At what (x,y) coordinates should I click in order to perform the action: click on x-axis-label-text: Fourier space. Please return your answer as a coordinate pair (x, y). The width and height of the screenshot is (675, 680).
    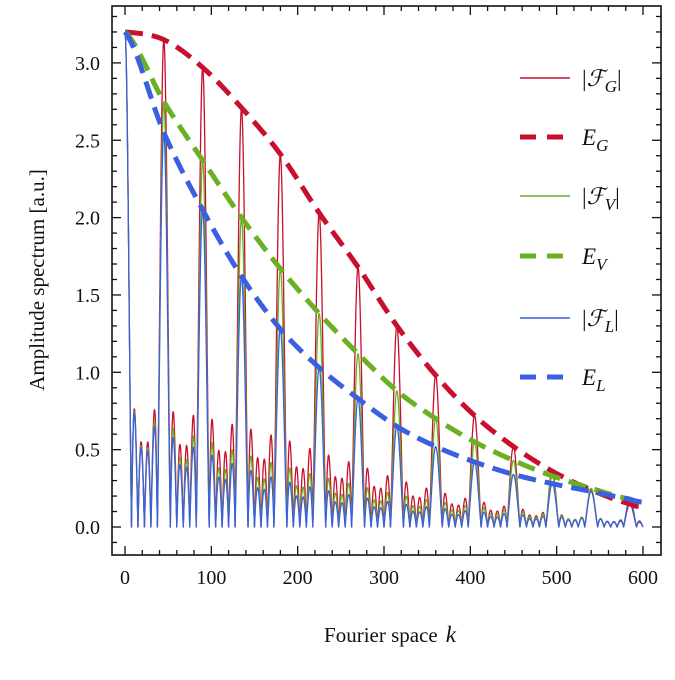
    Looking at the image, I should click on (381, 635).